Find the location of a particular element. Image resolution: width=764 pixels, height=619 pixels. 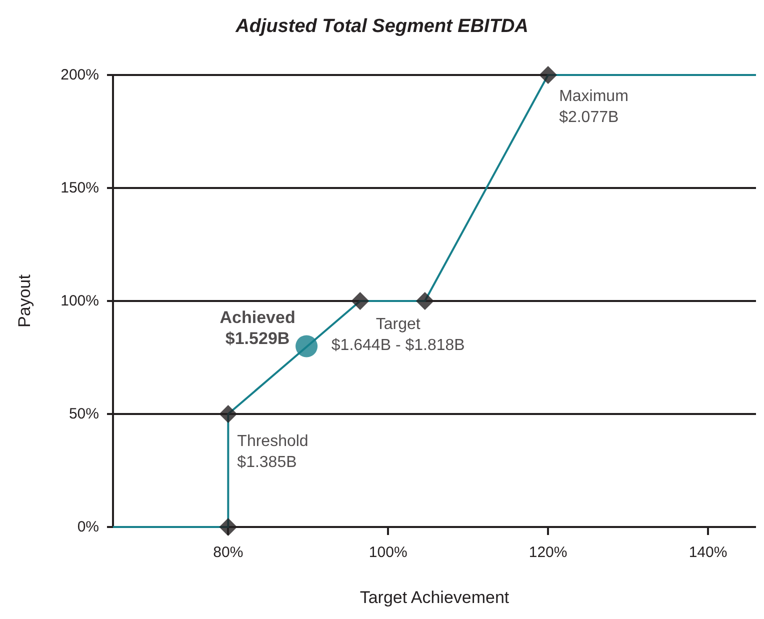

y-tick-label: 0% is located at coordinates (88, 527).